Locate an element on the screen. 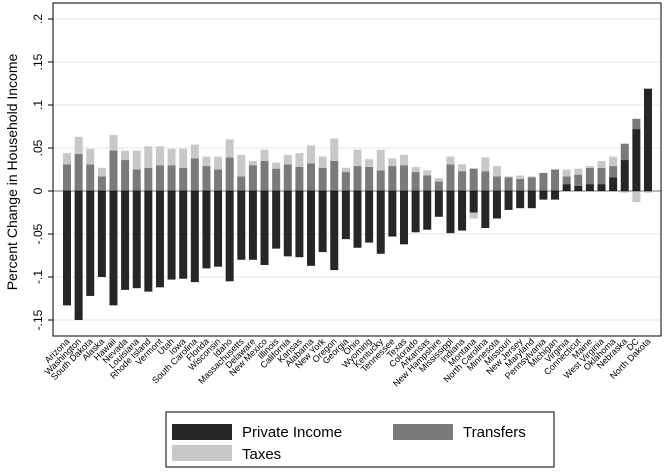 This screenshot has height=473, width=667. y-tick-label: .2 is located at coordinates (38, 19).